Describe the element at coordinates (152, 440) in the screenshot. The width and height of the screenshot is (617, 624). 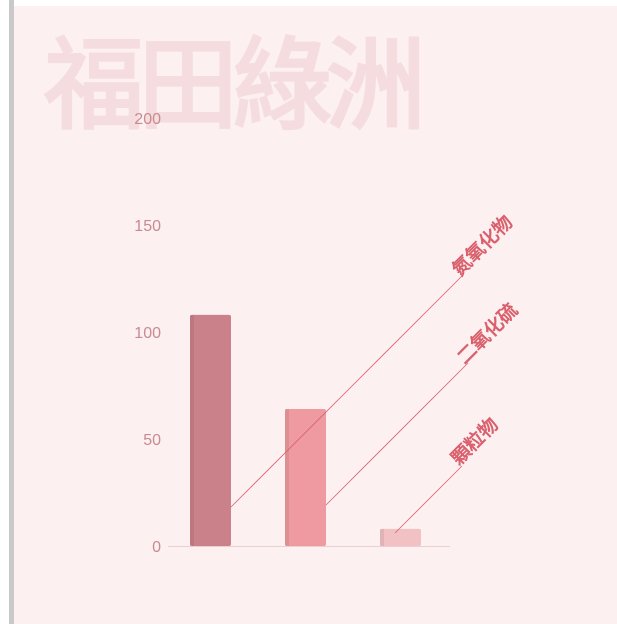
I see `y-tick-label: 50` at that location.